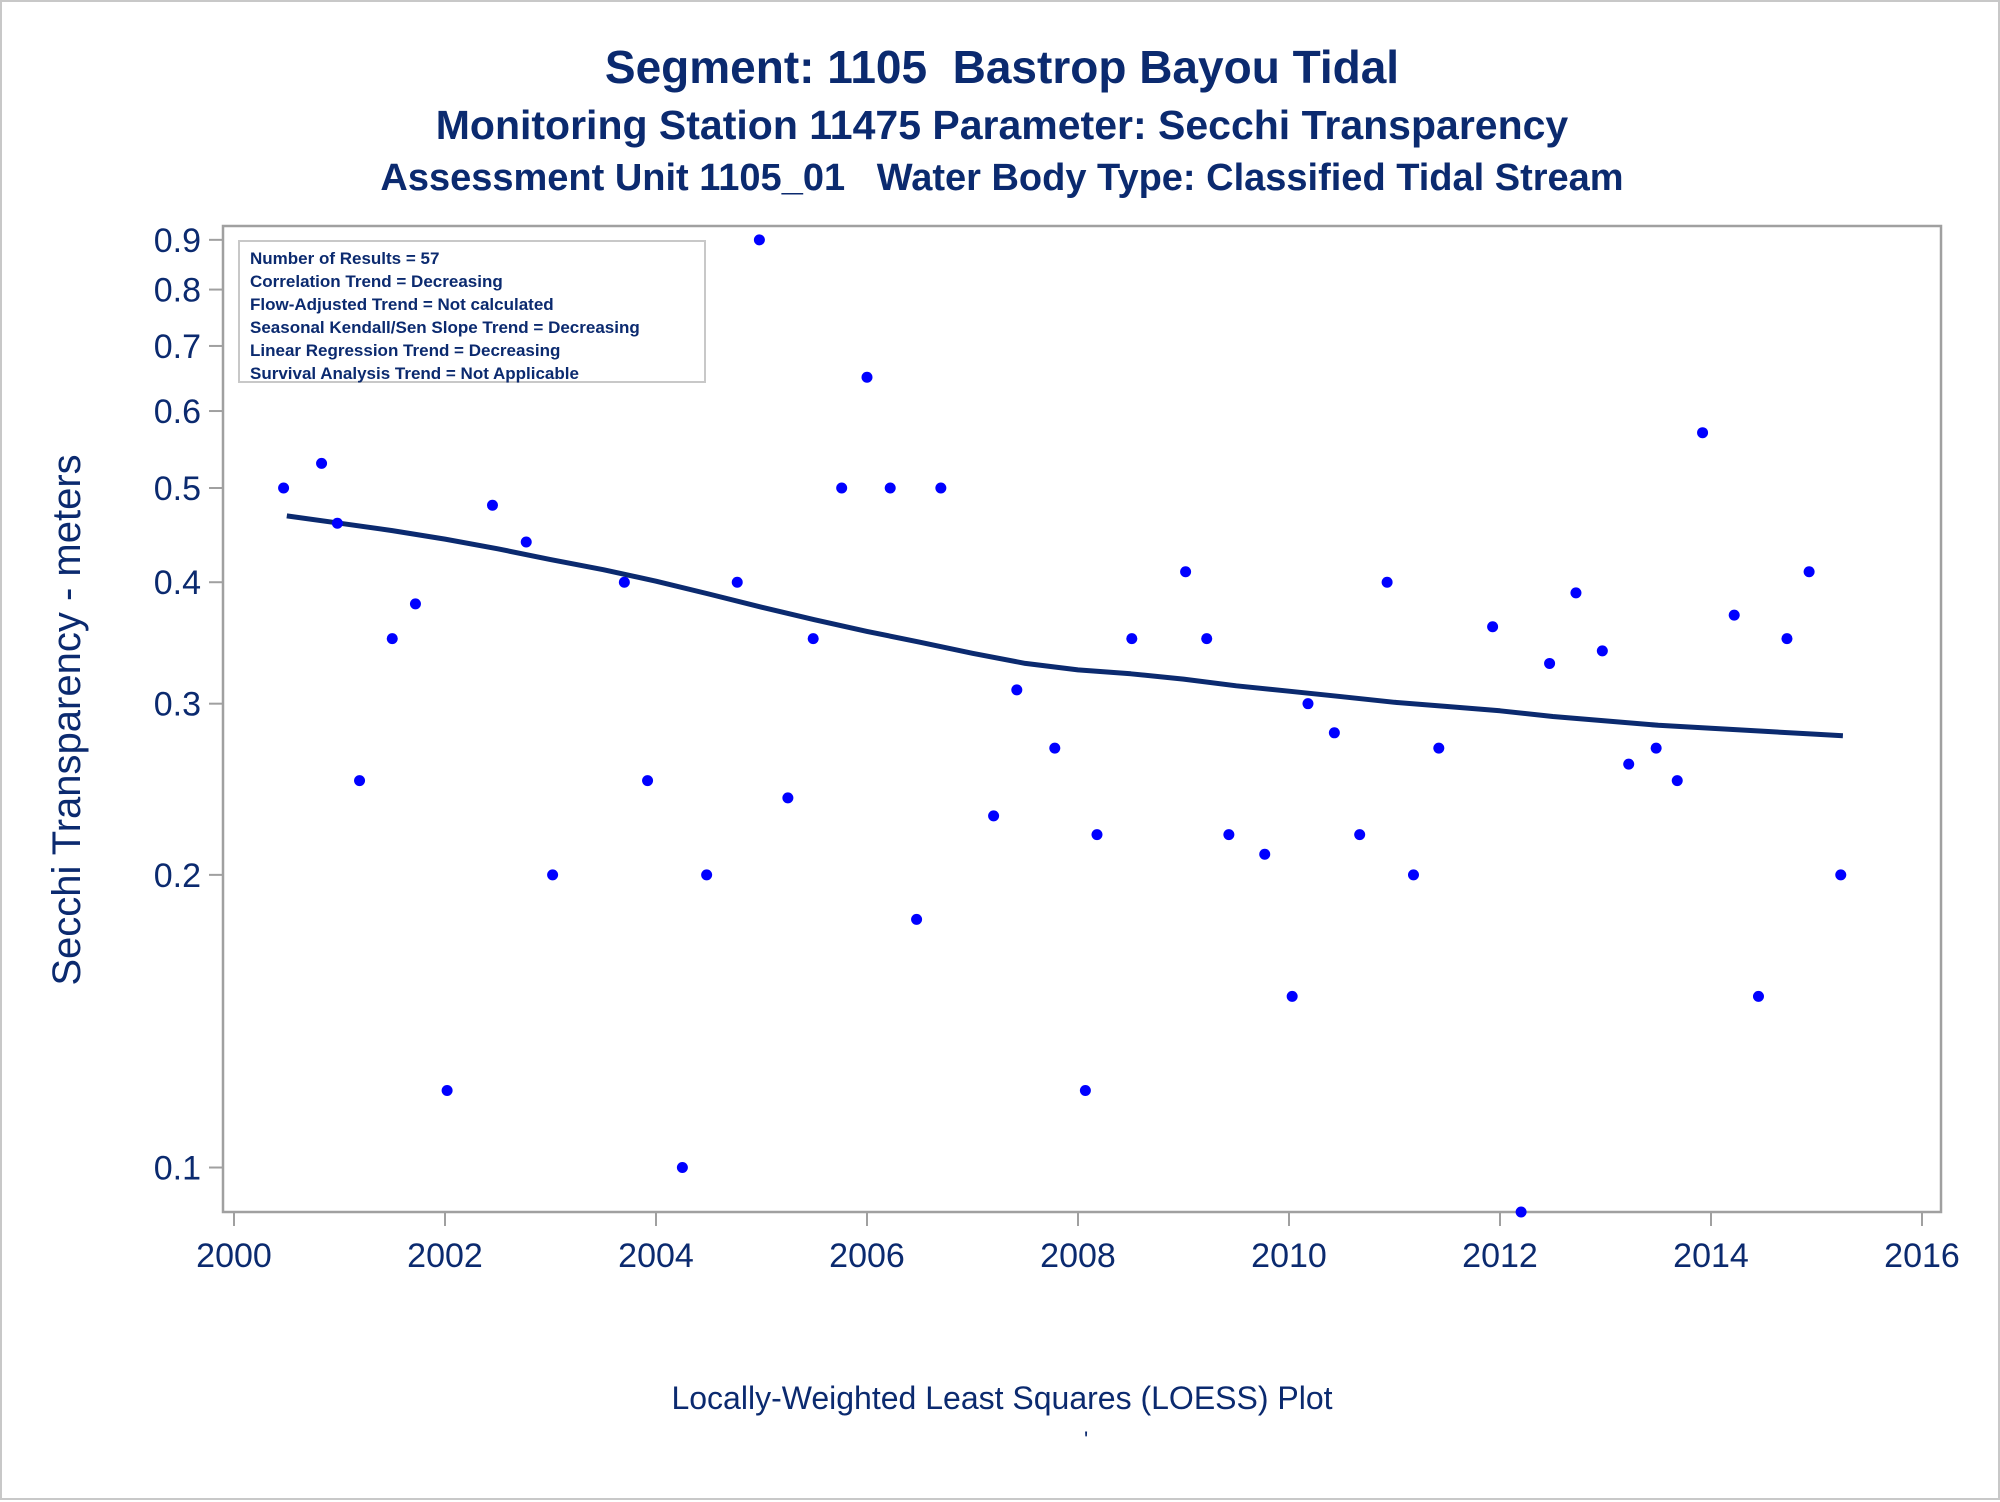 The width and height of the screenshot is (2000, 1502). Describe the element at coordinates (67, 719) in the screenshot. I see `y-axis-label: Secchi Transparency - meters` at that location.